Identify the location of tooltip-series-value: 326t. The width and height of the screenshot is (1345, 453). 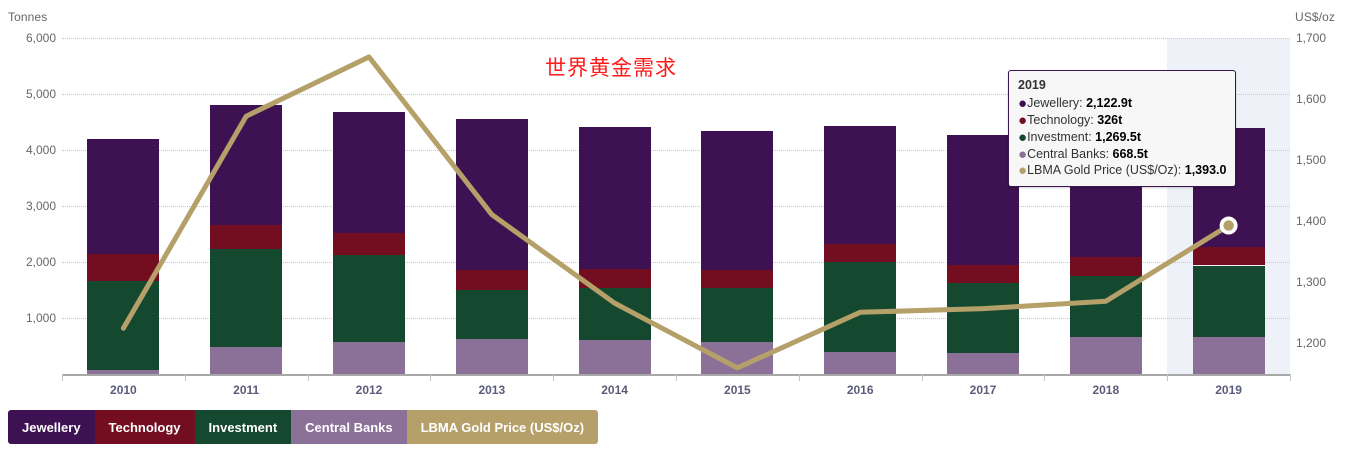
(1110, 119).